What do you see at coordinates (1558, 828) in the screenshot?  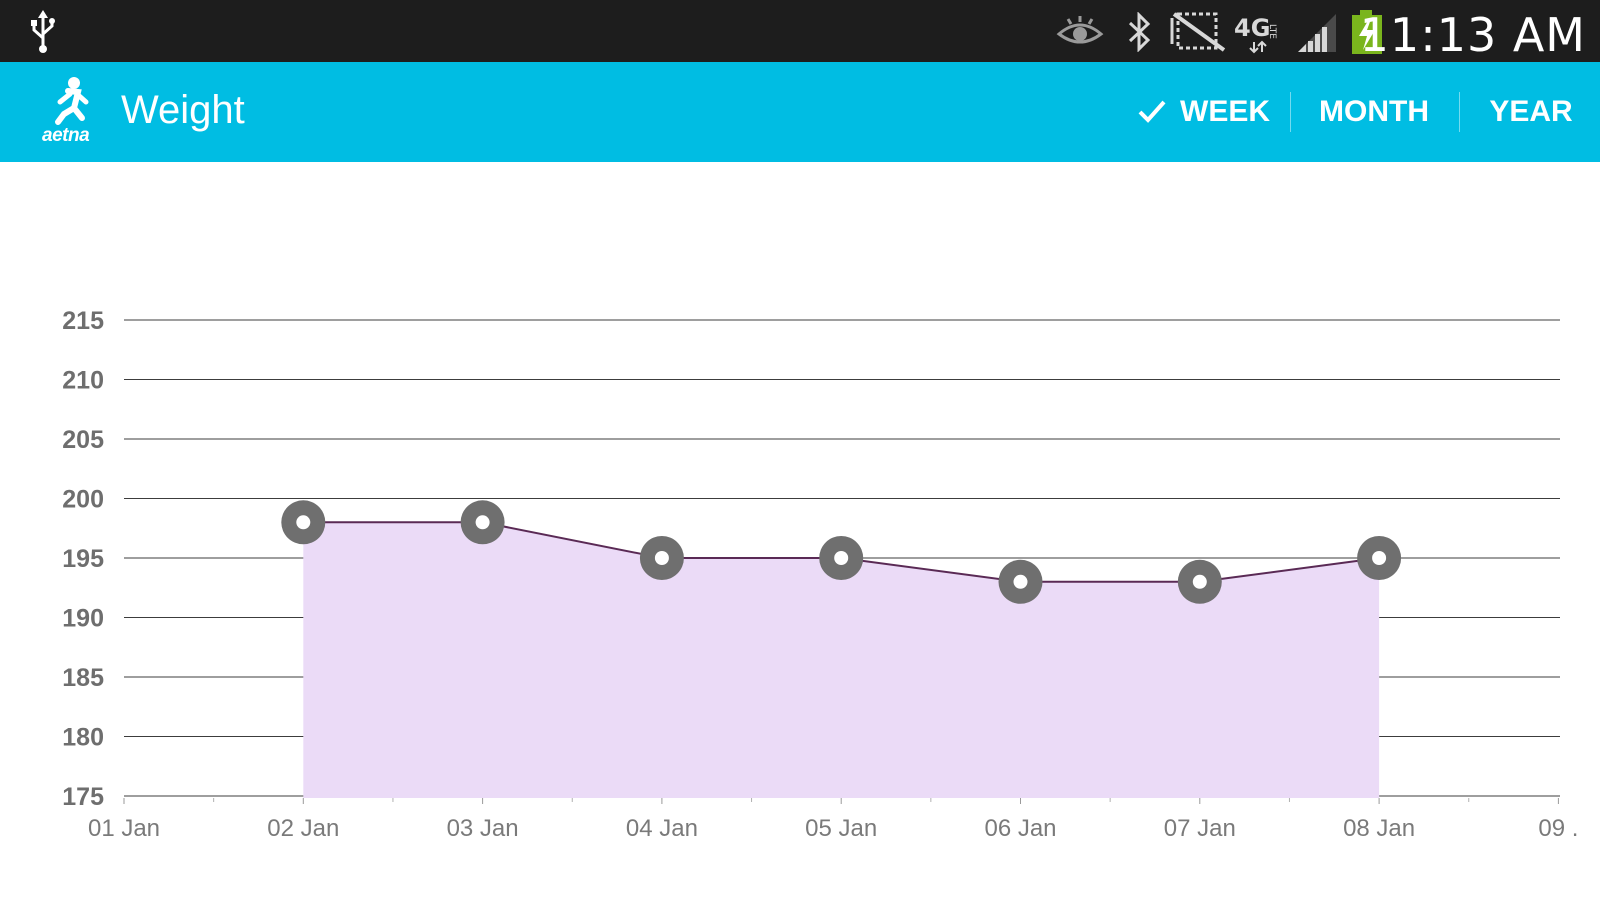 I see `x-tick-label: 09 .` at bounding box center [1558, 828].